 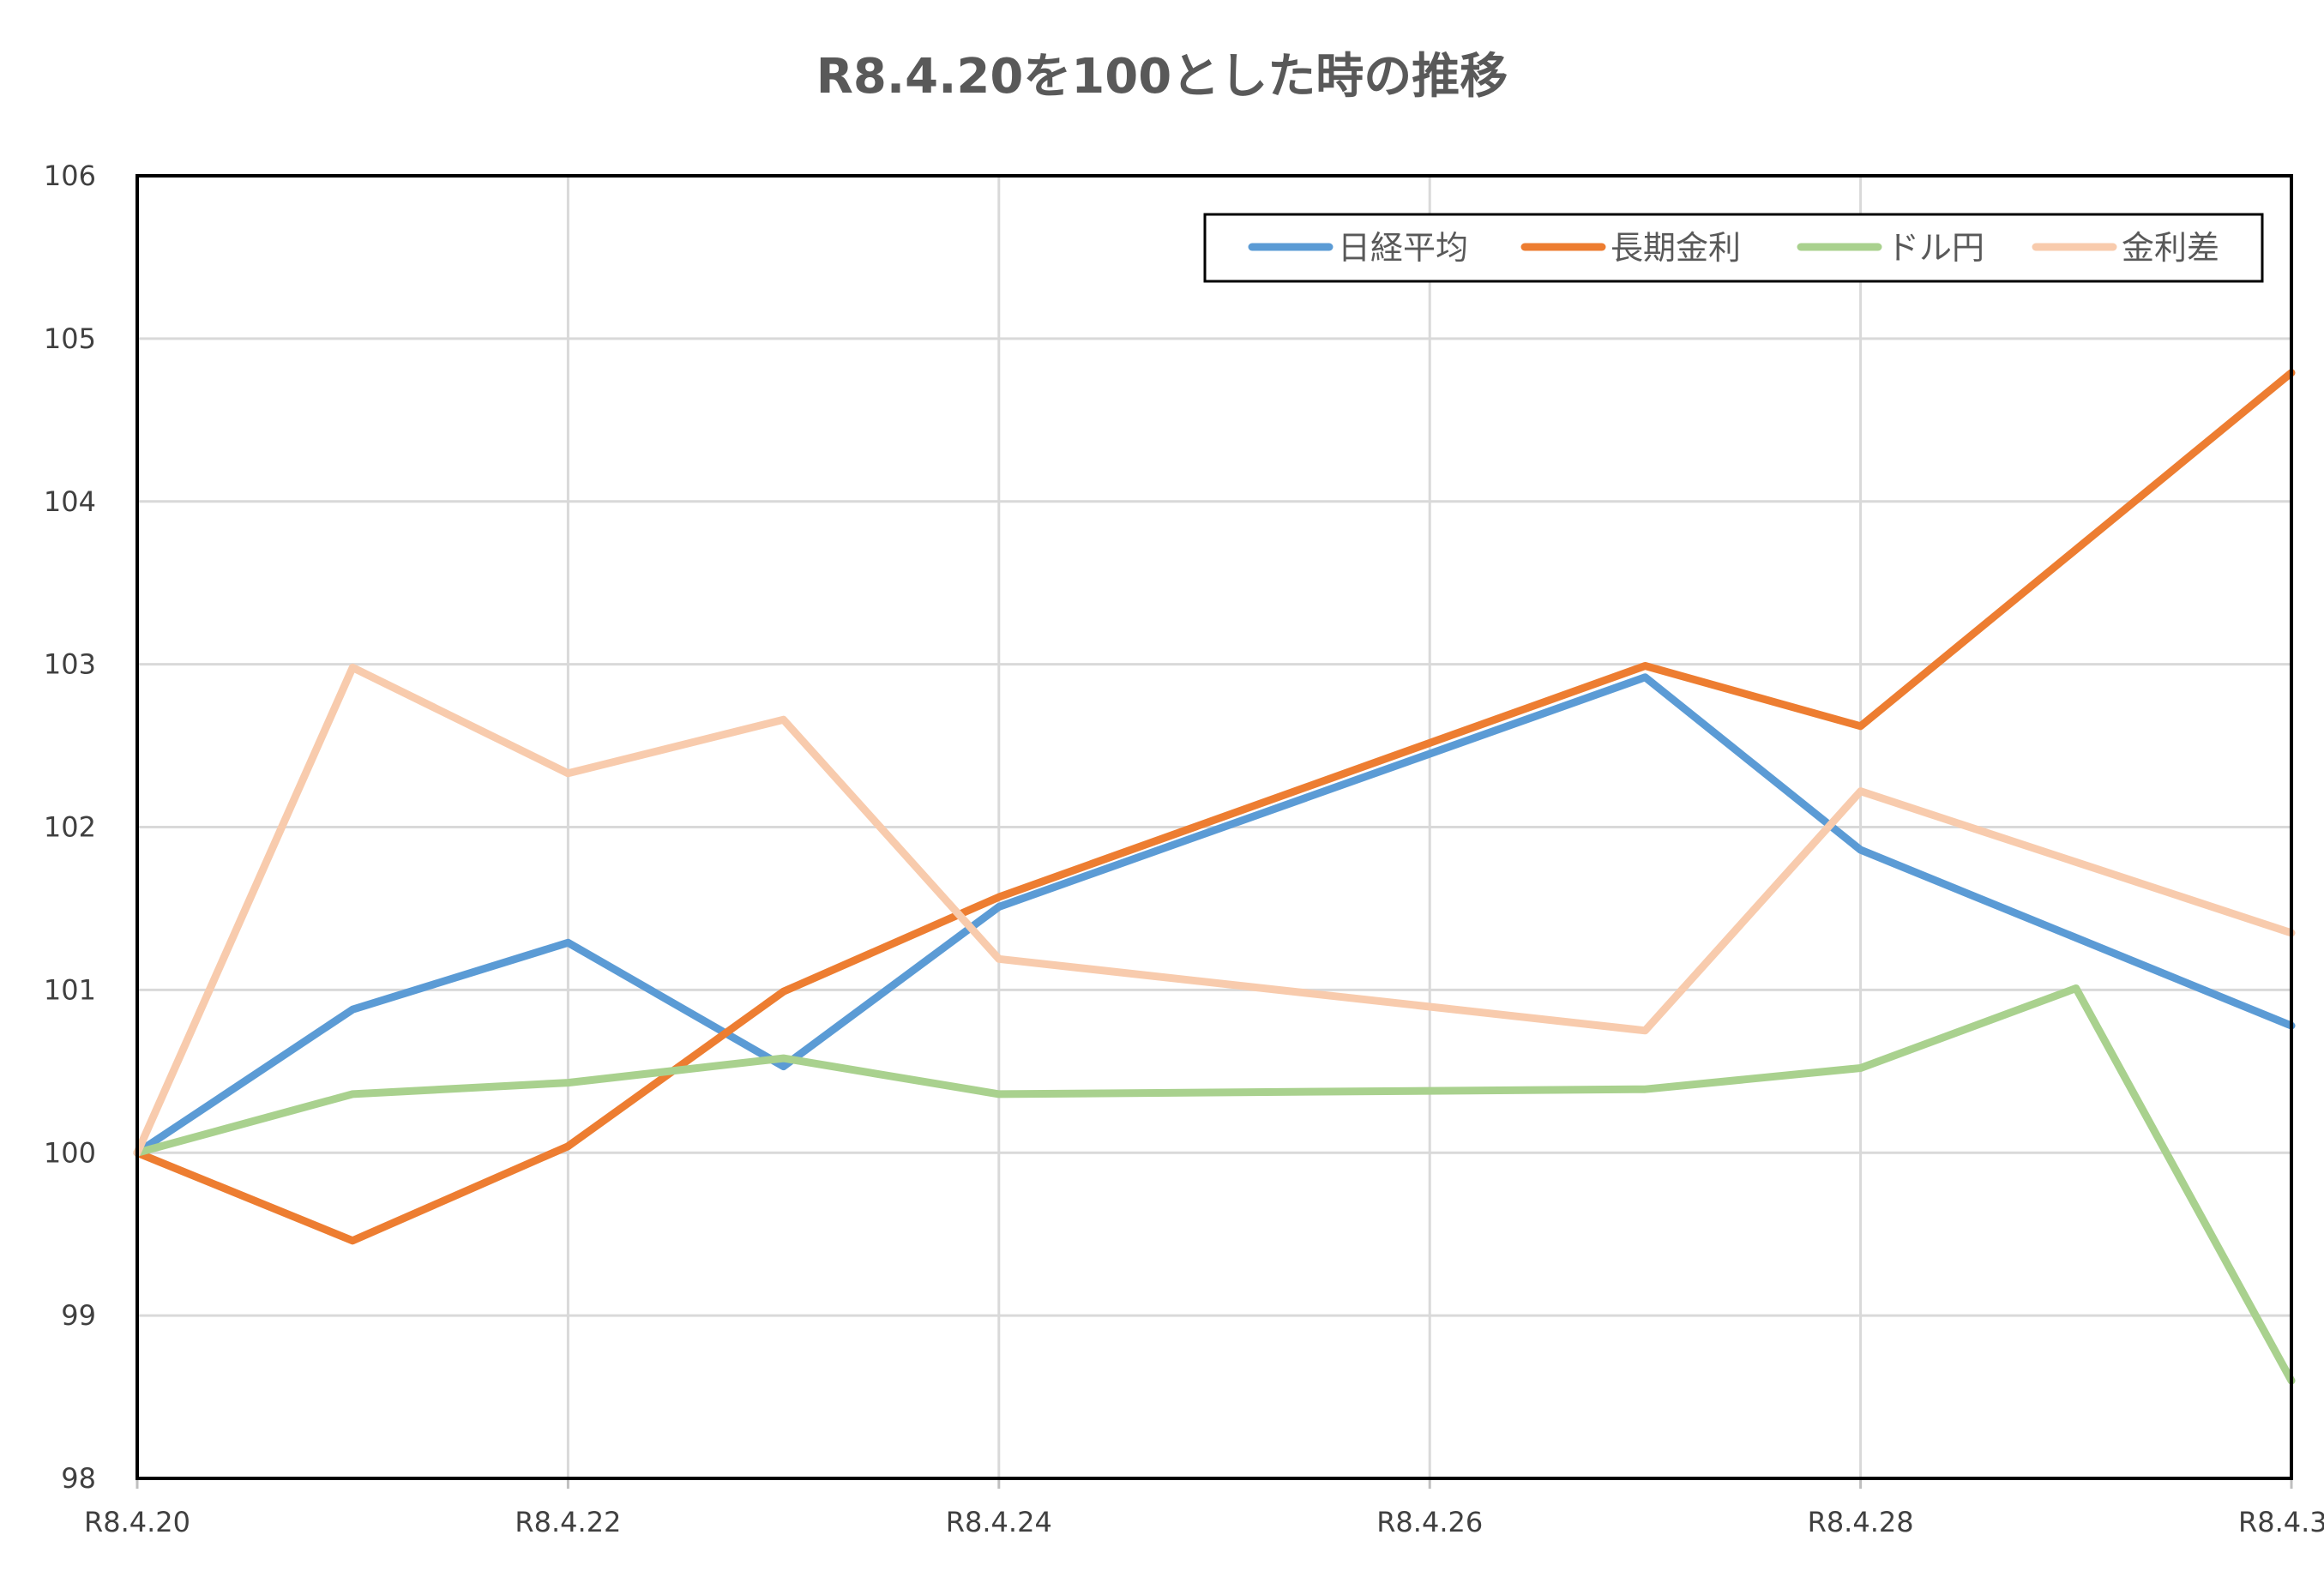 What do you see at coordinates (2281, 1522) in the screenshot?
I see `x-tick-label: R8.4.30` at bounding box center [2281, 1522].